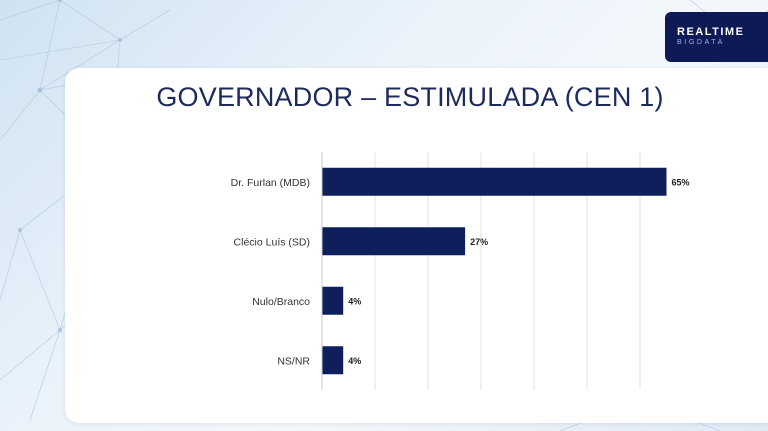  Describe the element at coordinates (681, 182) in the screenshot. I see `value-label: 65%` at that location.